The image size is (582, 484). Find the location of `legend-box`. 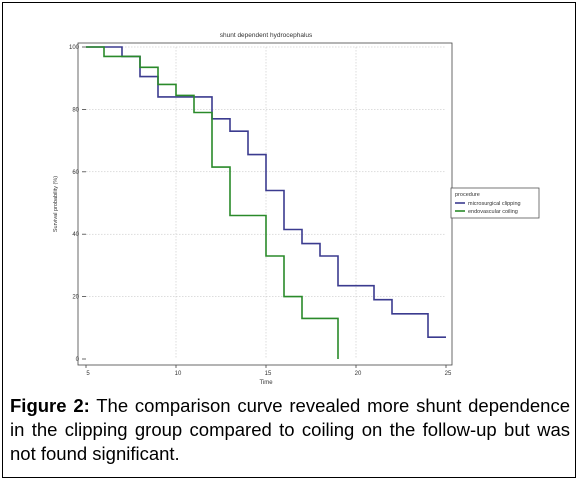

legend-box is located at coordinates (495, 203).